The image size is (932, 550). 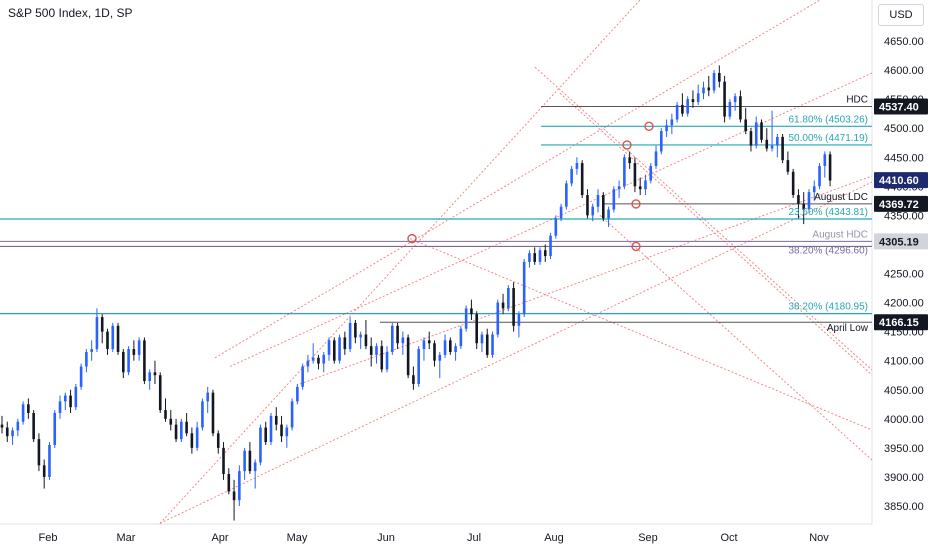 I want to click on fib-label: 50.00% (4471.19), so click(x=828, y=138).